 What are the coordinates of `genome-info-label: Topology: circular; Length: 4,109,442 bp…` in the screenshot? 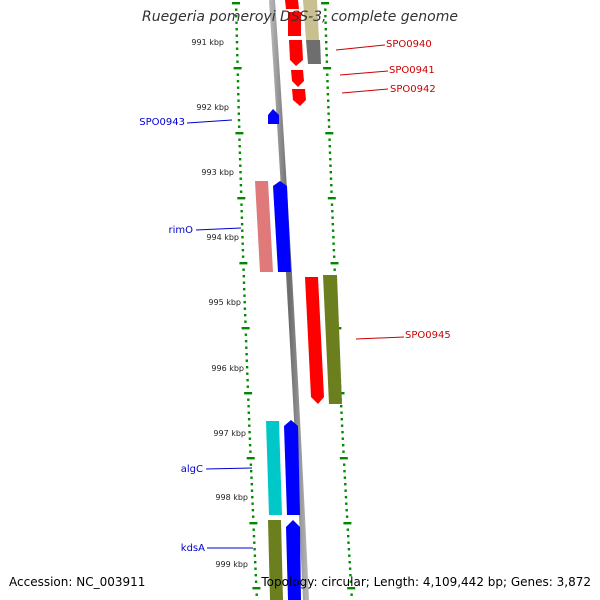 It's located at (426, 582).